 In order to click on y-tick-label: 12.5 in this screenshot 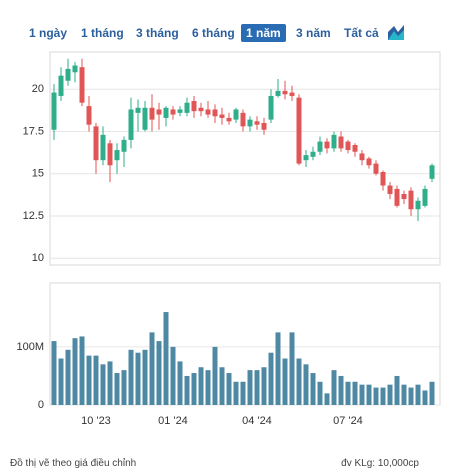, I will do `click(33, 216)`.